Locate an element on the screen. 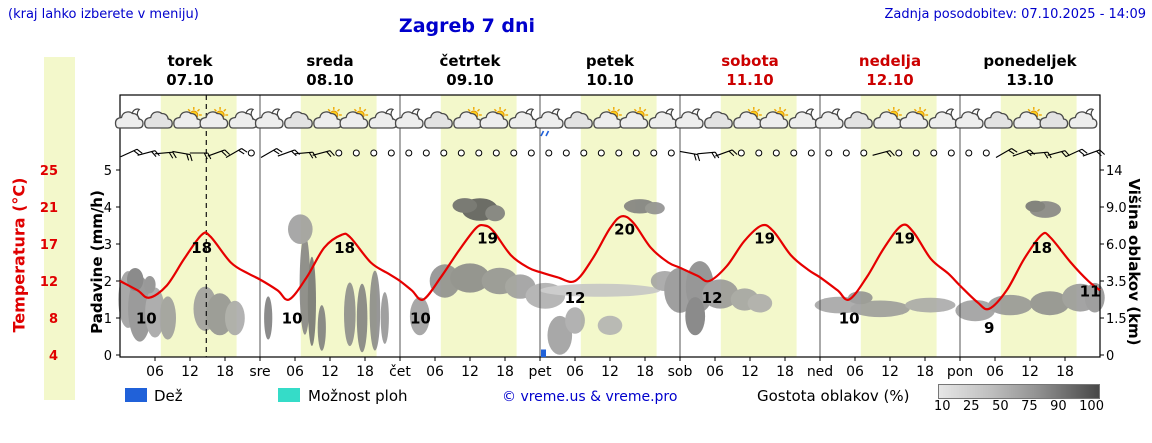  day-date: 07.10 is located at coordinates (190, 80).